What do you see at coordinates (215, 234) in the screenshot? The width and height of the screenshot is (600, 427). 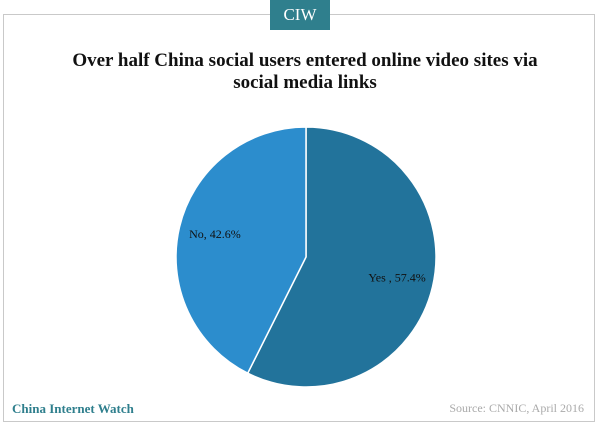 I see `data-label: No, 42.6%` at bounding box center [215, 234].